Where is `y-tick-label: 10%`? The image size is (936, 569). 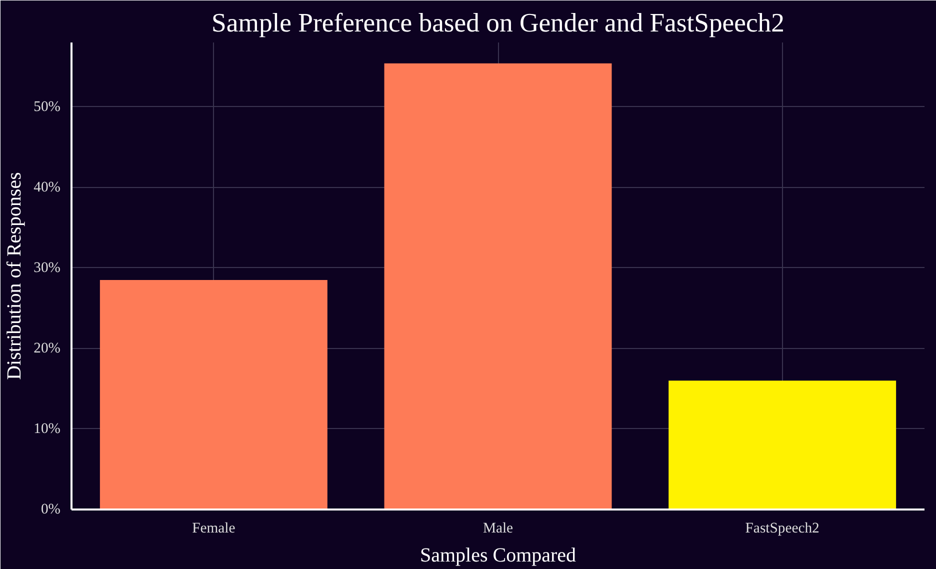
y-tick-label: 10% is located at coordinates (47, 428).